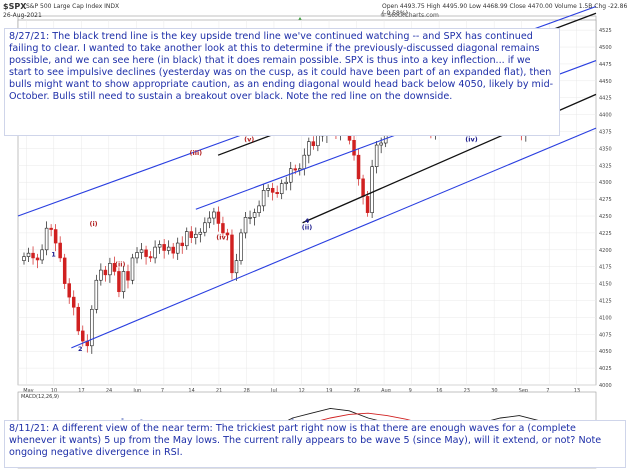 Image resolution: width=640 pixels, height=473 pixels. What do you see at coordinates (136, 391) in the screenshot?
I see `x-tick-label: Jun` at bounding box center [136, 391].